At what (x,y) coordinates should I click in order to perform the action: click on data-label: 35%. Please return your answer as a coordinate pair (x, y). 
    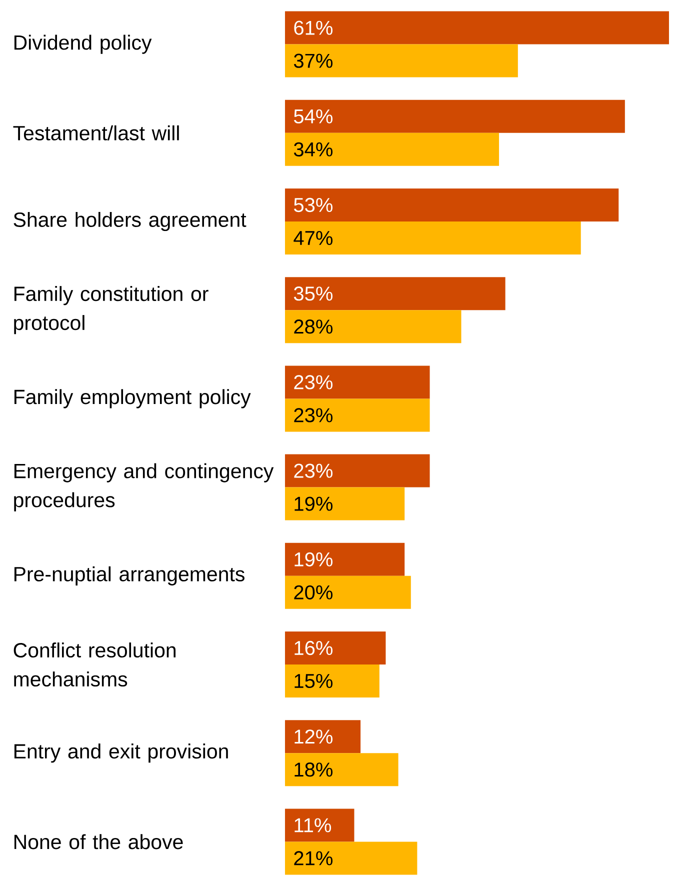
    Looking at the image, I should click on (313, 293).